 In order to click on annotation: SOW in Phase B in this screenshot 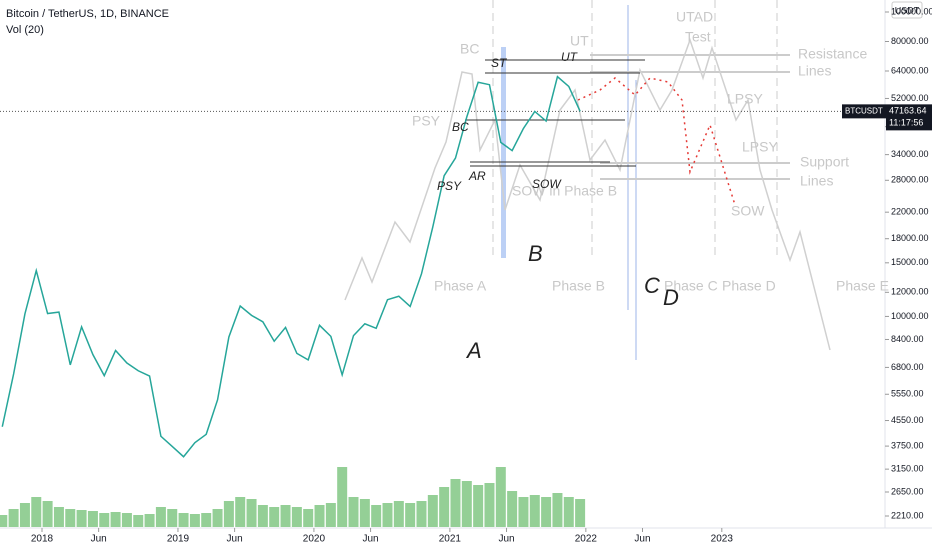, I will do `click(564, 191)`.